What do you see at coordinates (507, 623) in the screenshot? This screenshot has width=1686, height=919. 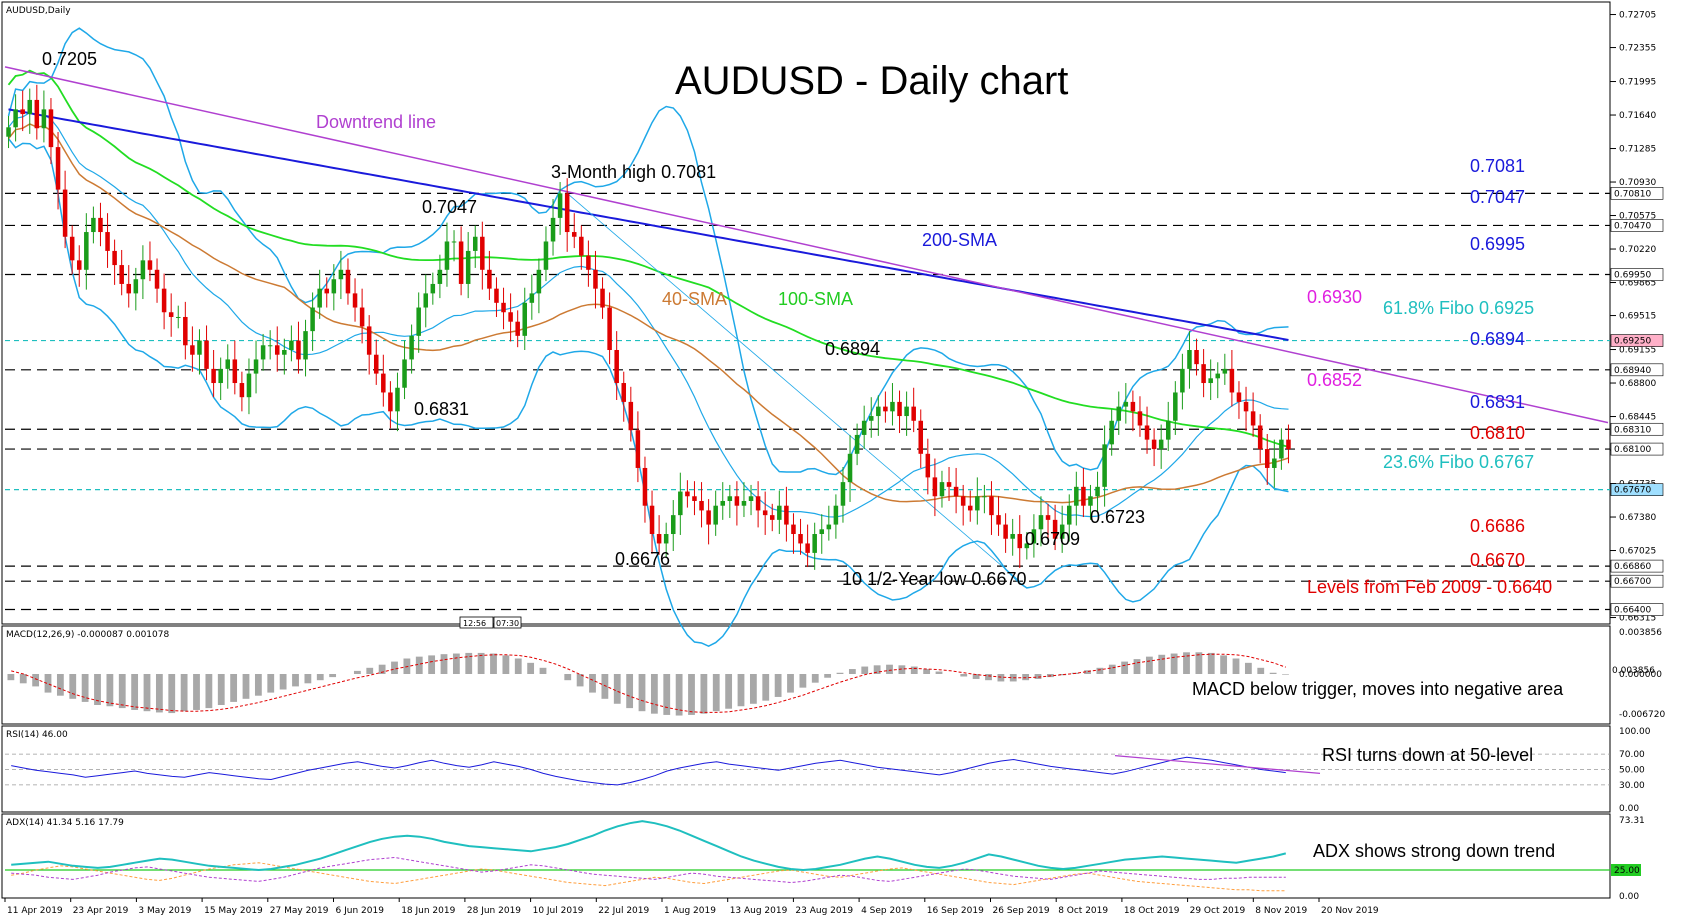 I see `time-box-2-label: 07:30` at bounding box center [507, 623].